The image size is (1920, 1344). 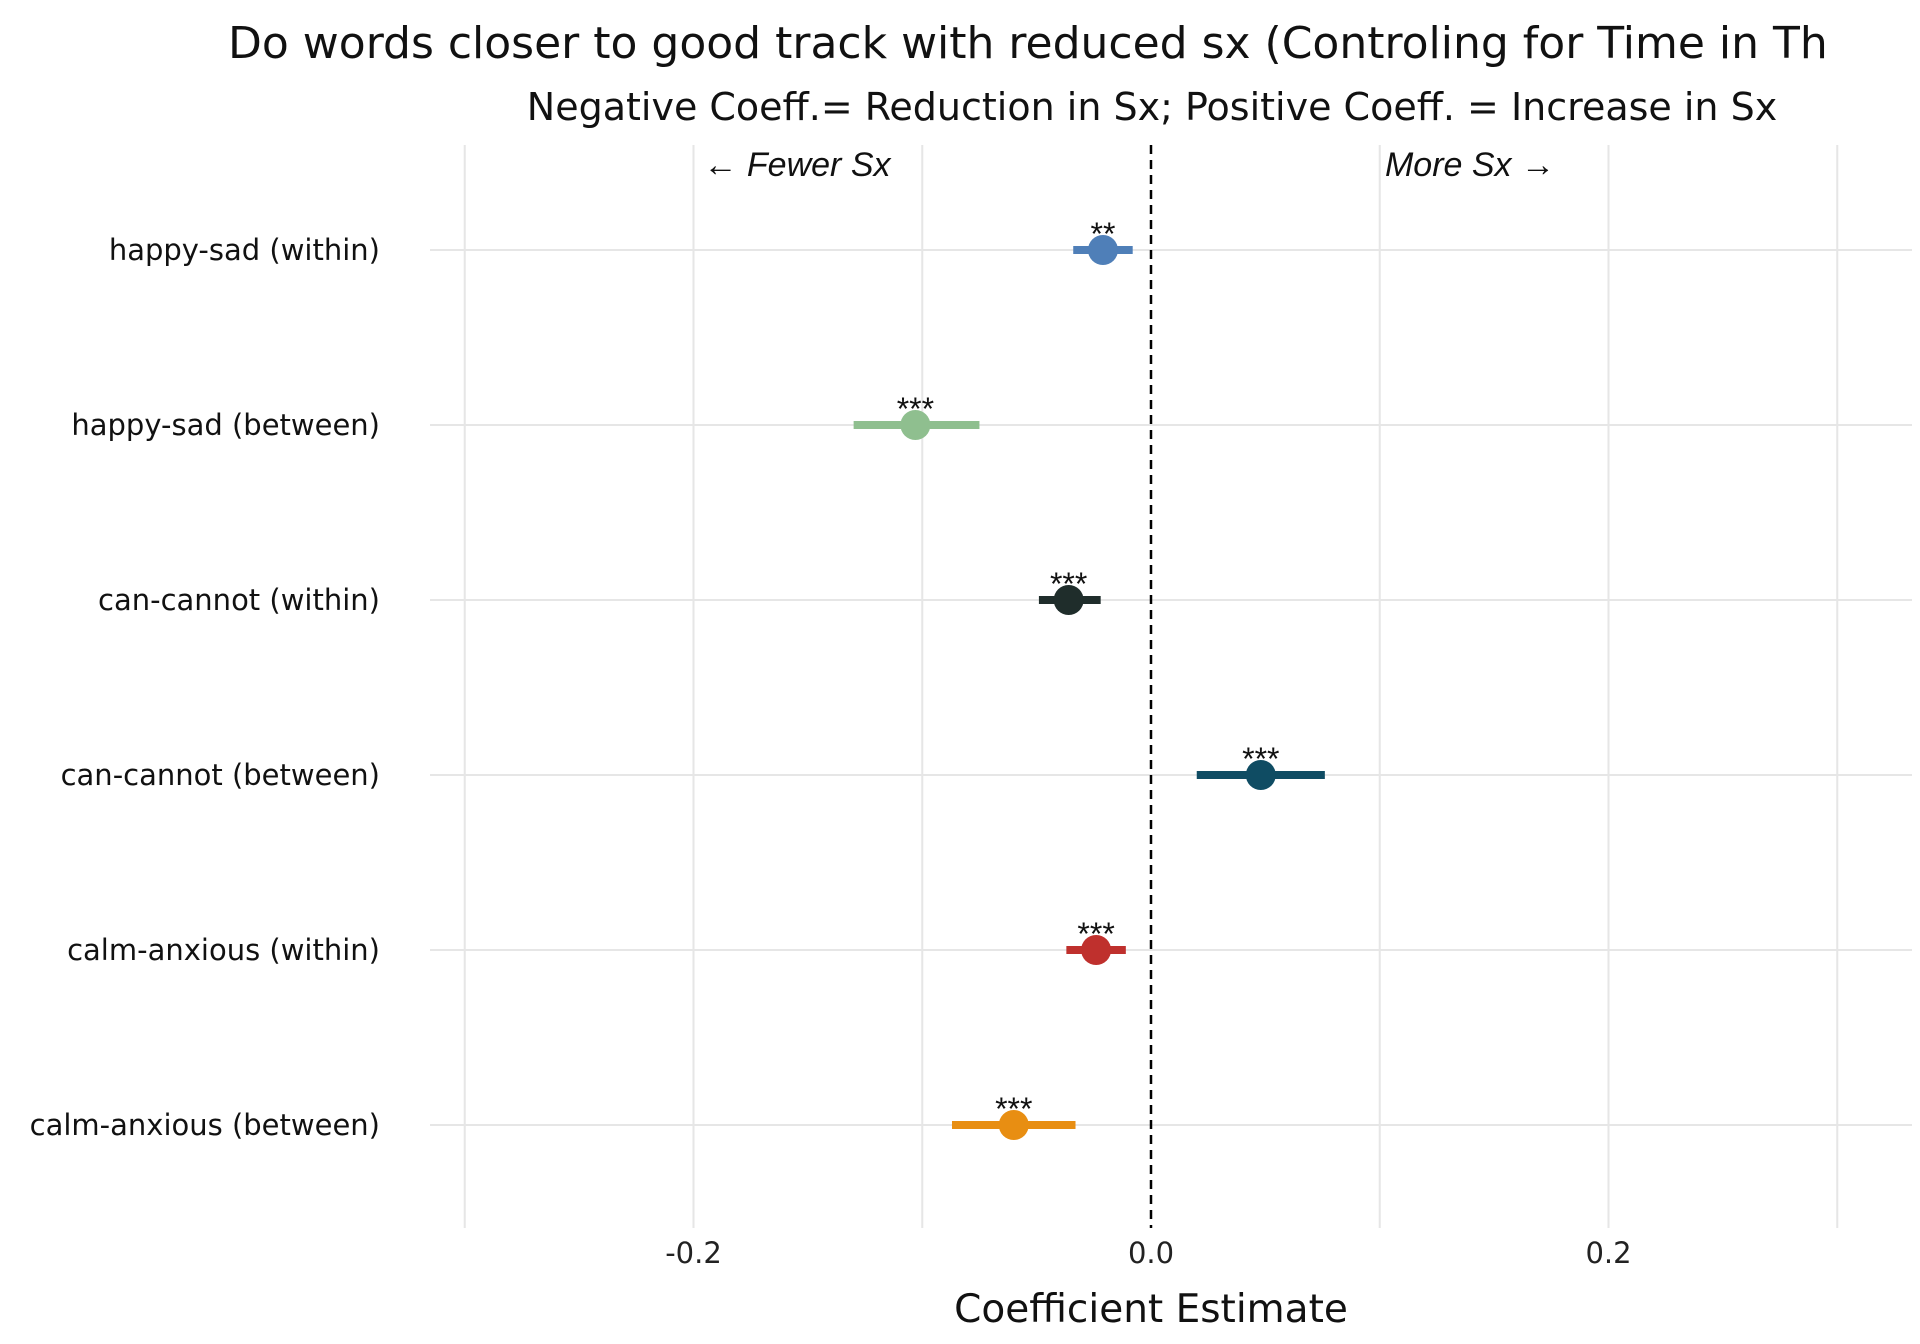 I want to click on annotation-more-sx: More Sx →, so click(x=1470, y=165).